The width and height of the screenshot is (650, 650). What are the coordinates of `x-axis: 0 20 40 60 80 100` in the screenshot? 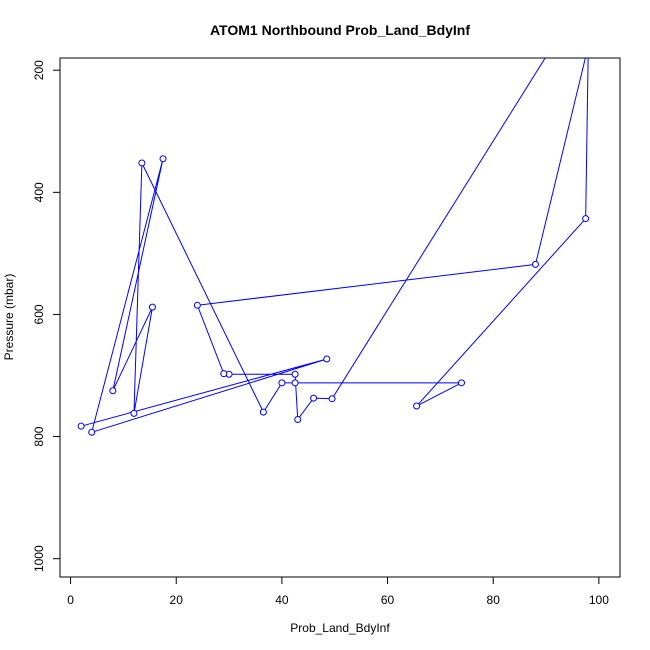 It's located at (338, 592).